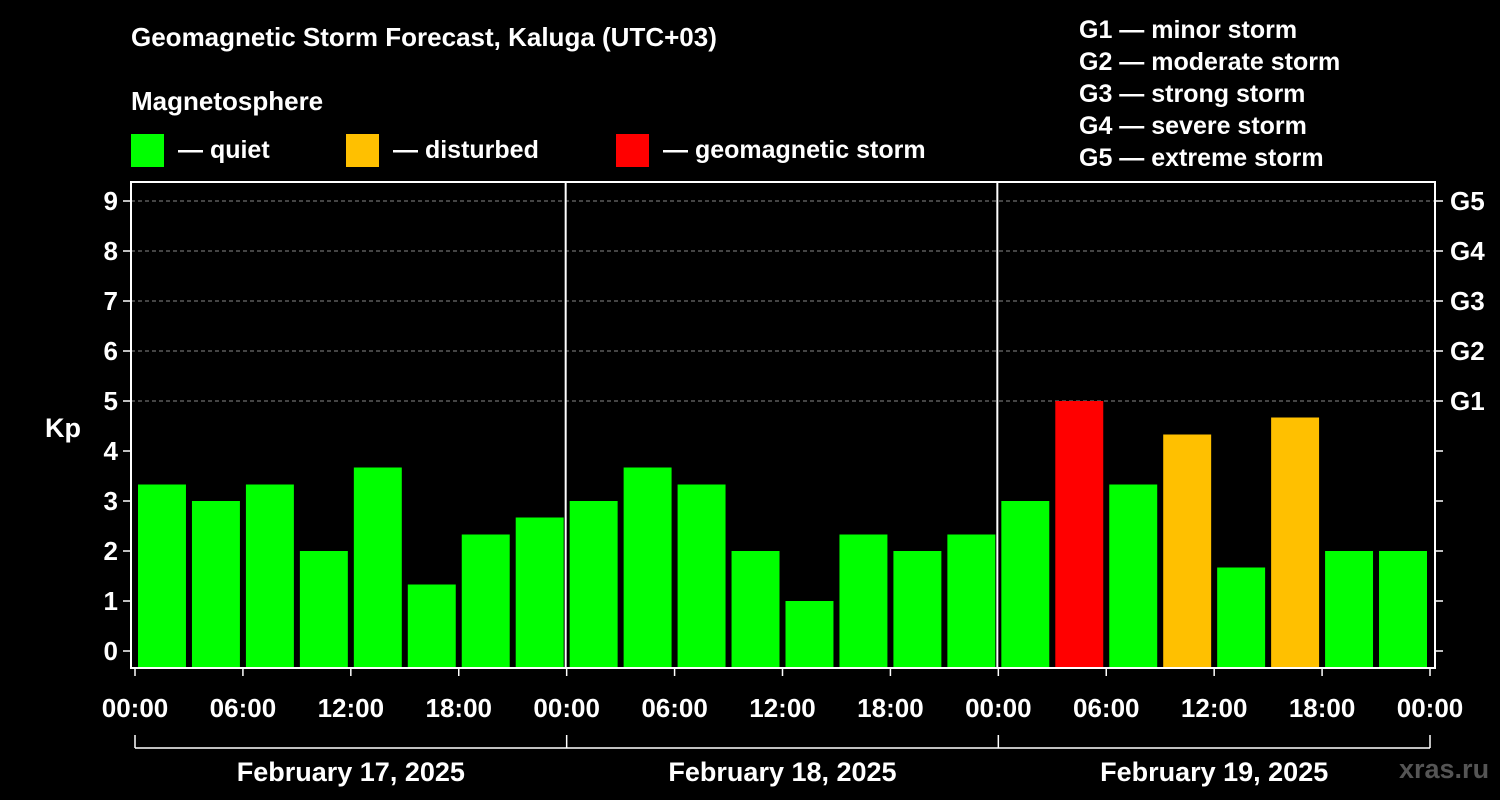 The image size is (1500, 800). I want to click on x-tick-label-7: 18:00, so click(890, 708).